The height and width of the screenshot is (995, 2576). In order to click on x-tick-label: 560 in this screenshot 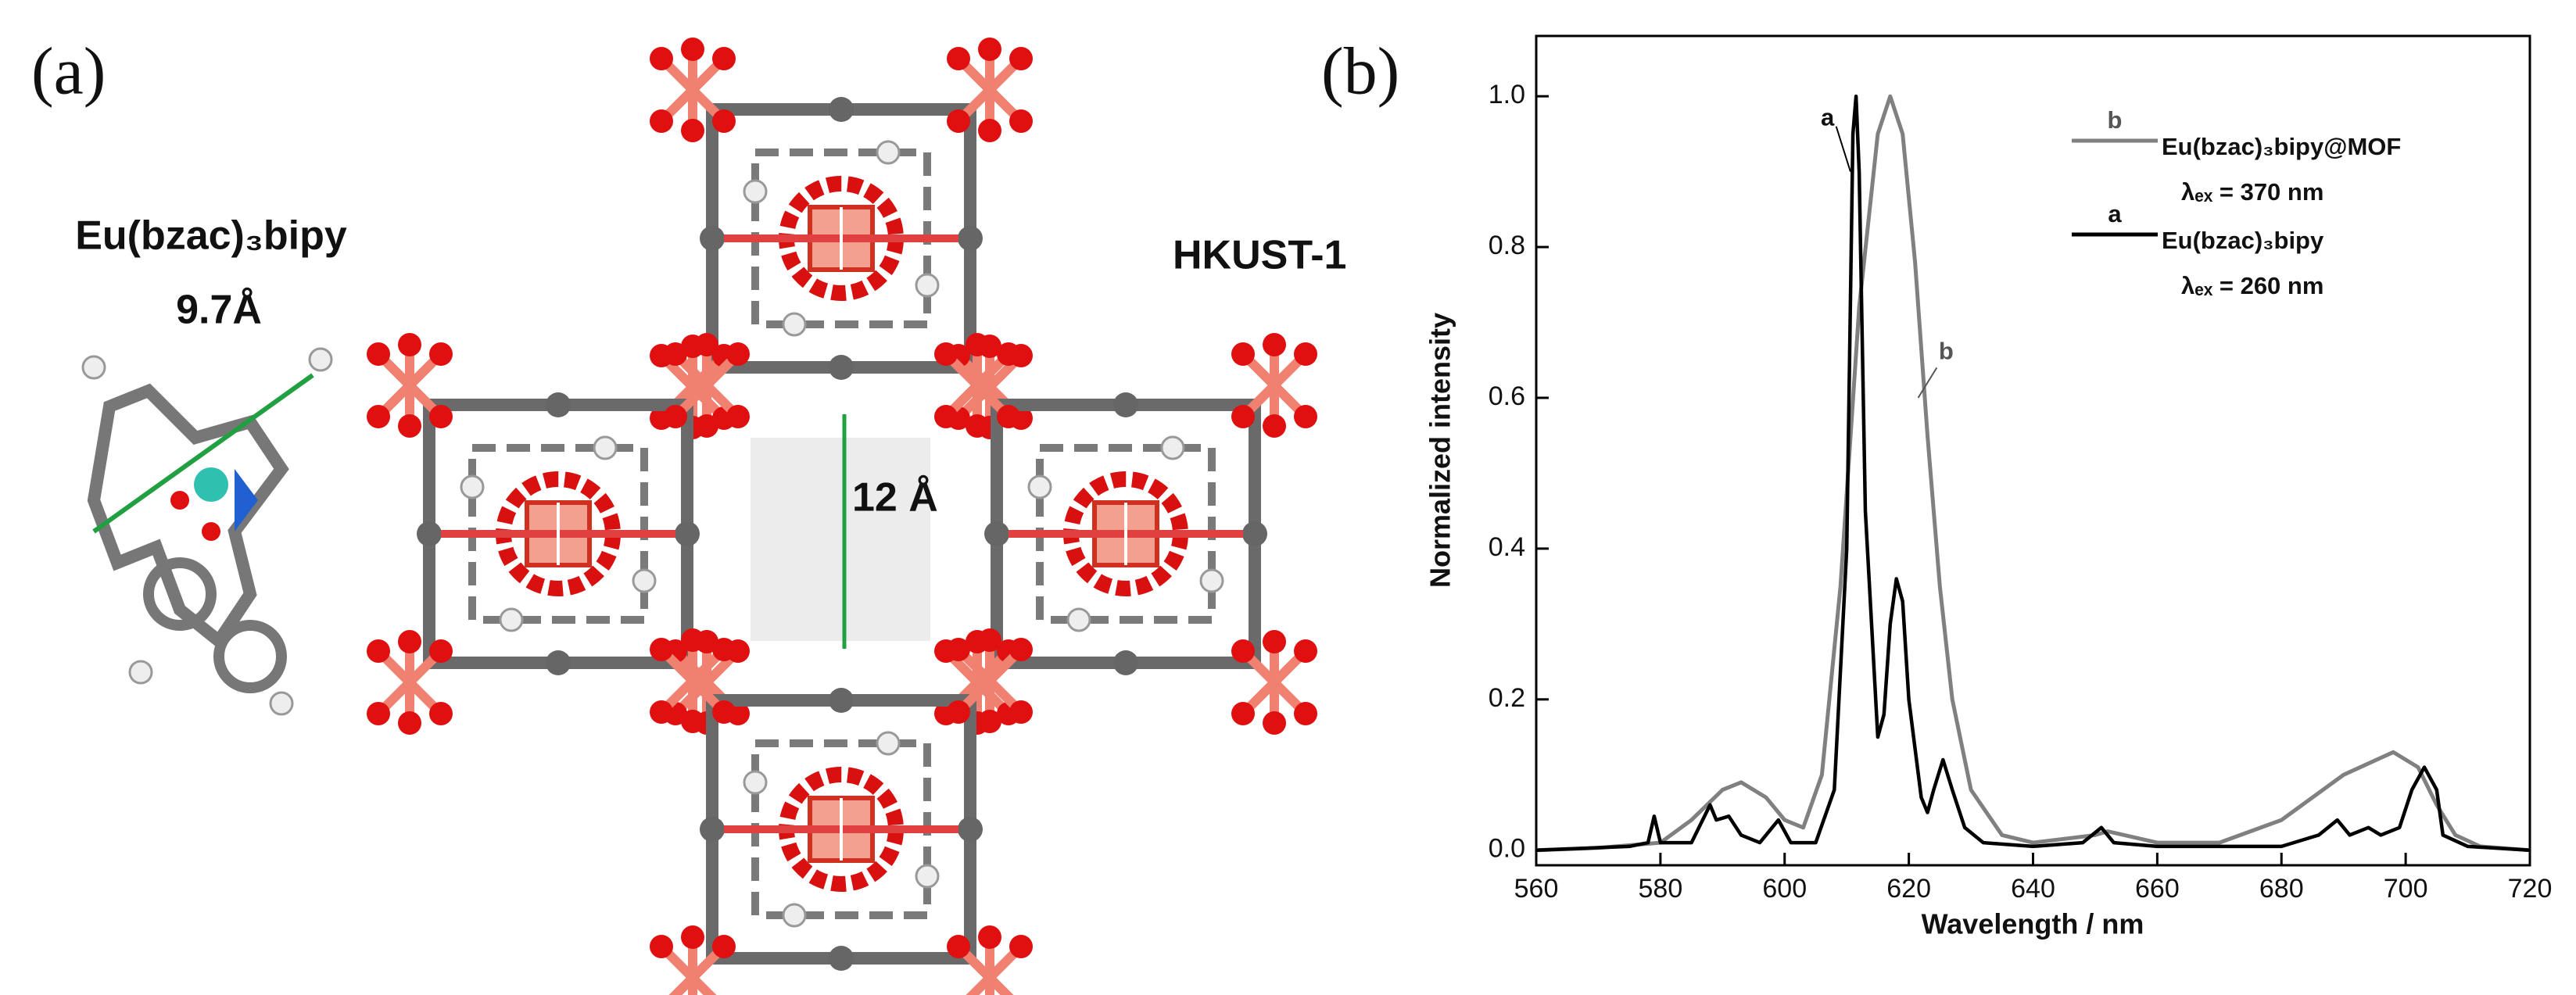, I will do `click(1536, 889)`.